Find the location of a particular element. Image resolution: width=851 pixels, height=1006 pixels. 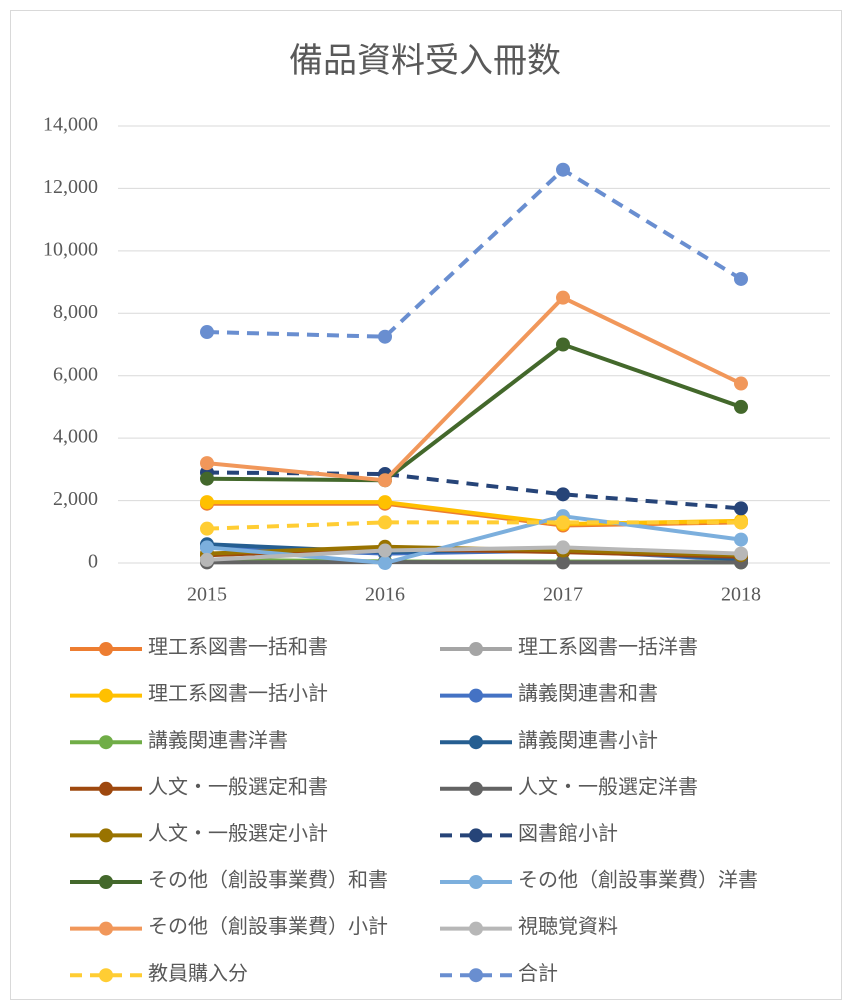

legend-label: 視聴覚資料 is located at coordinates (568, 926).